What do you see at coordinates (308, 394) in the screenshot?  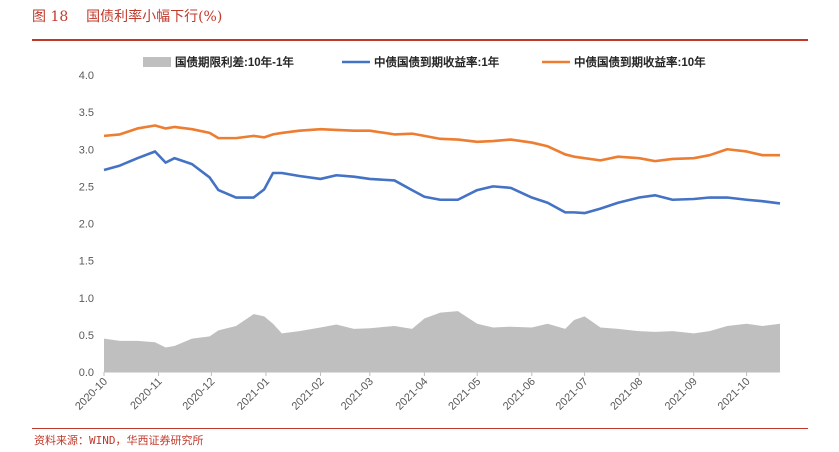 I see `x-tick-label: 2021-02` at bounding box center [308, 394].